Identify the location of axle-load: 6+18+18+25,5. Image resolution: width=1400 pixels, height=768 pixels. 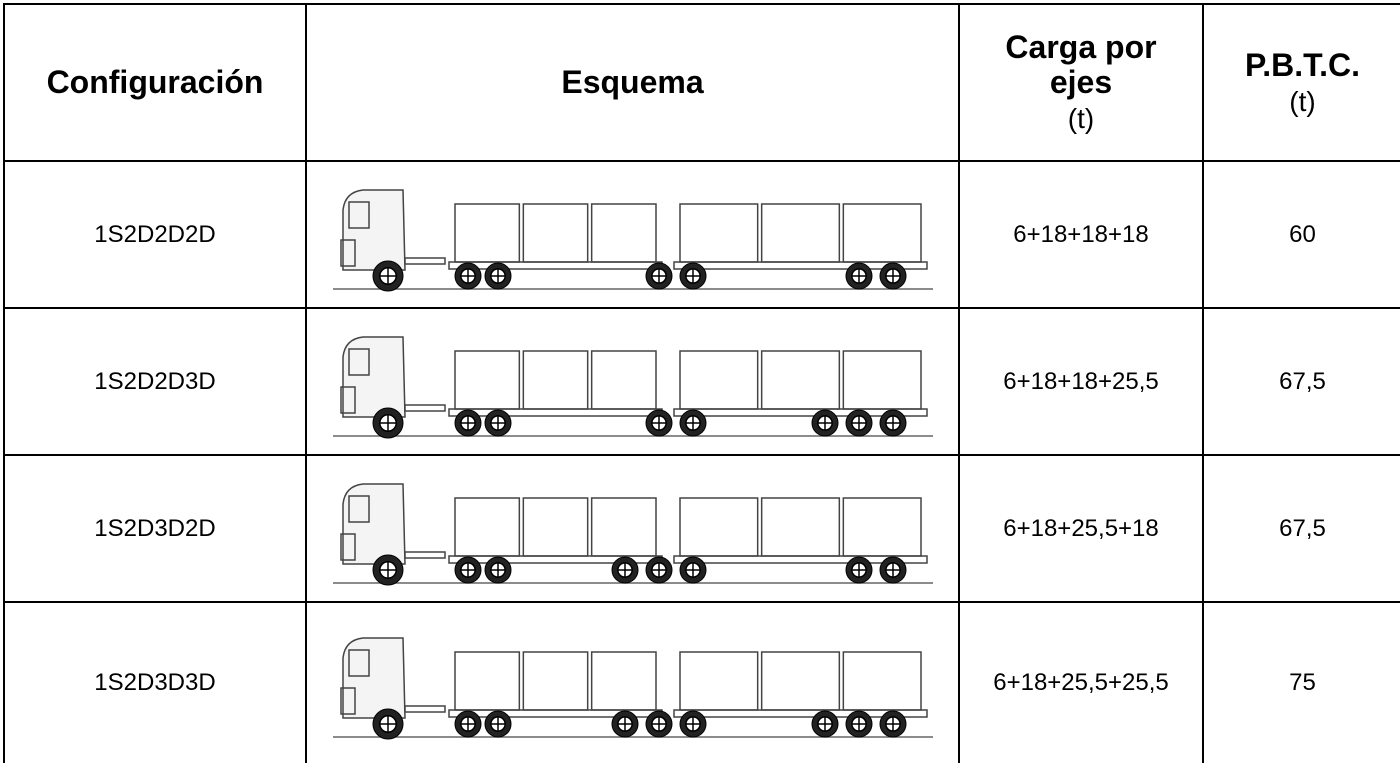
(1081, 381).